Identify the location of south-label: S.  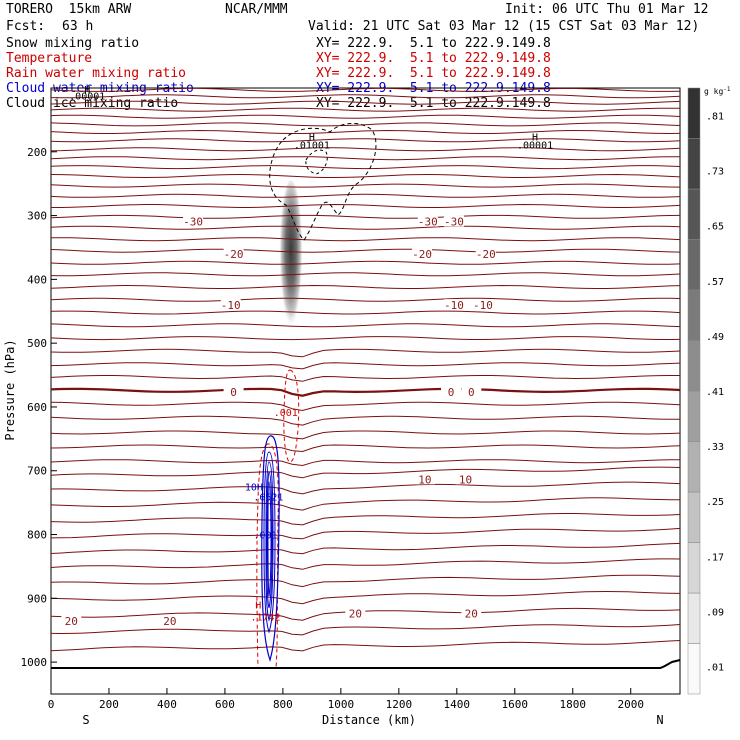
(85, 720).